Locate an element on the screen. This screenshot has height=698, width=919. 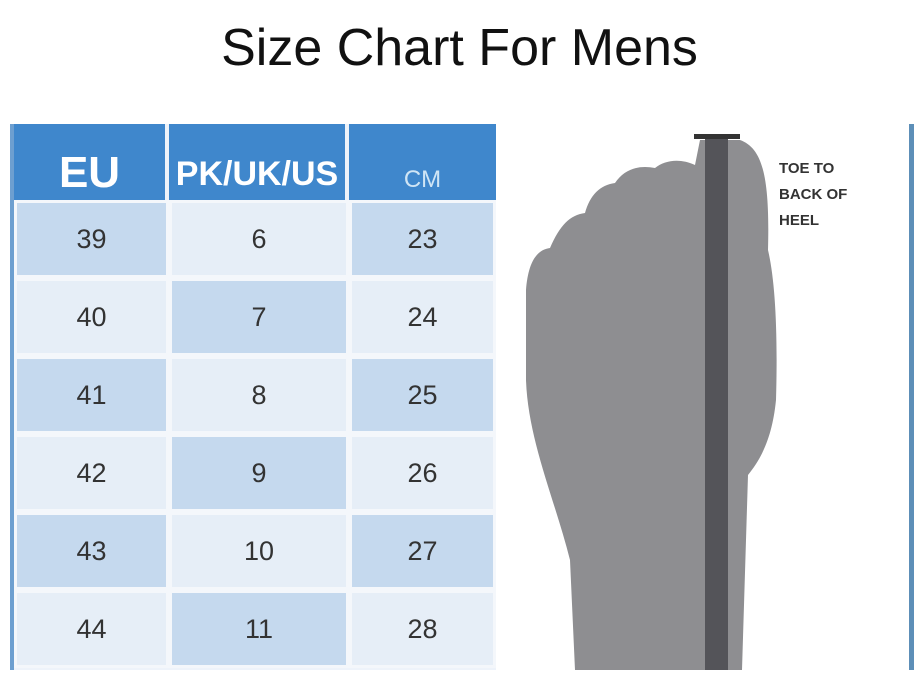
table-cell: 28 is located at coordinates (422, 629).